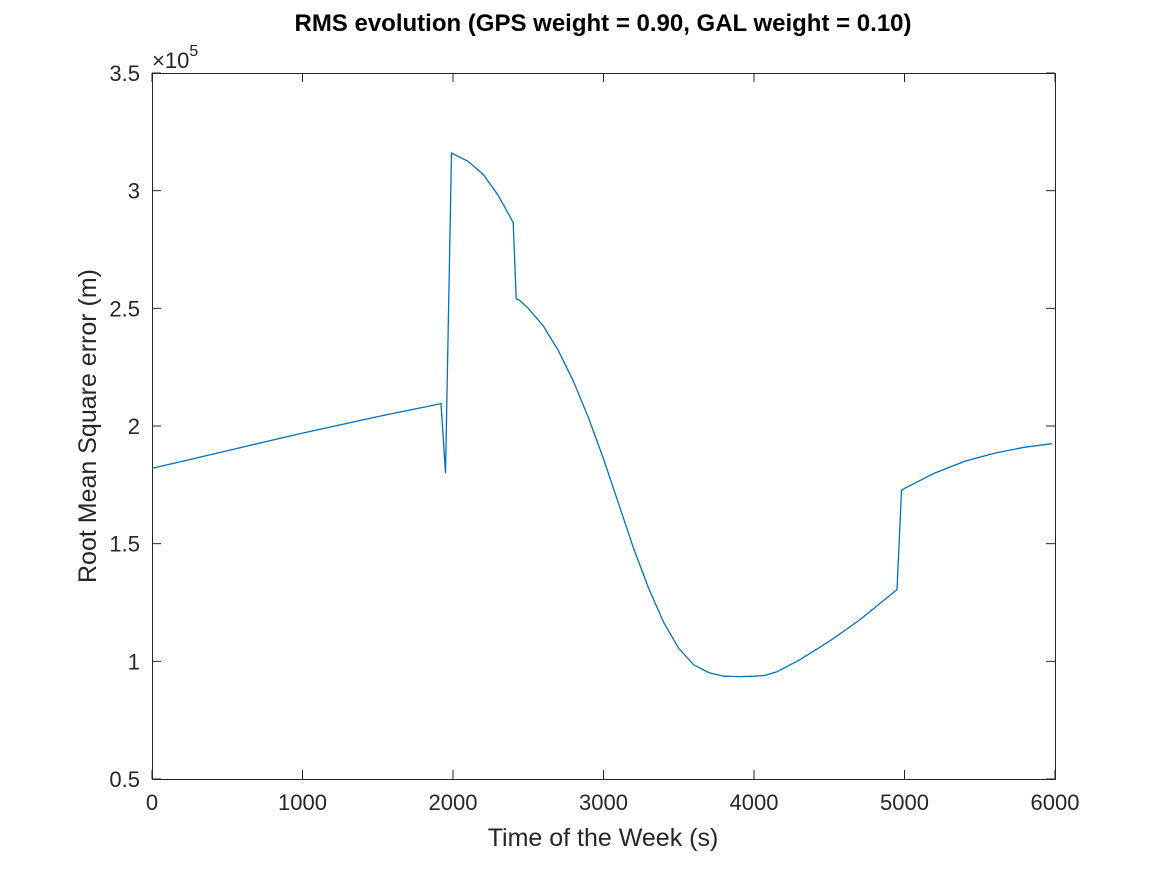  I want to click on y-axis-exponent: ×10⁵, so click(175, 58).